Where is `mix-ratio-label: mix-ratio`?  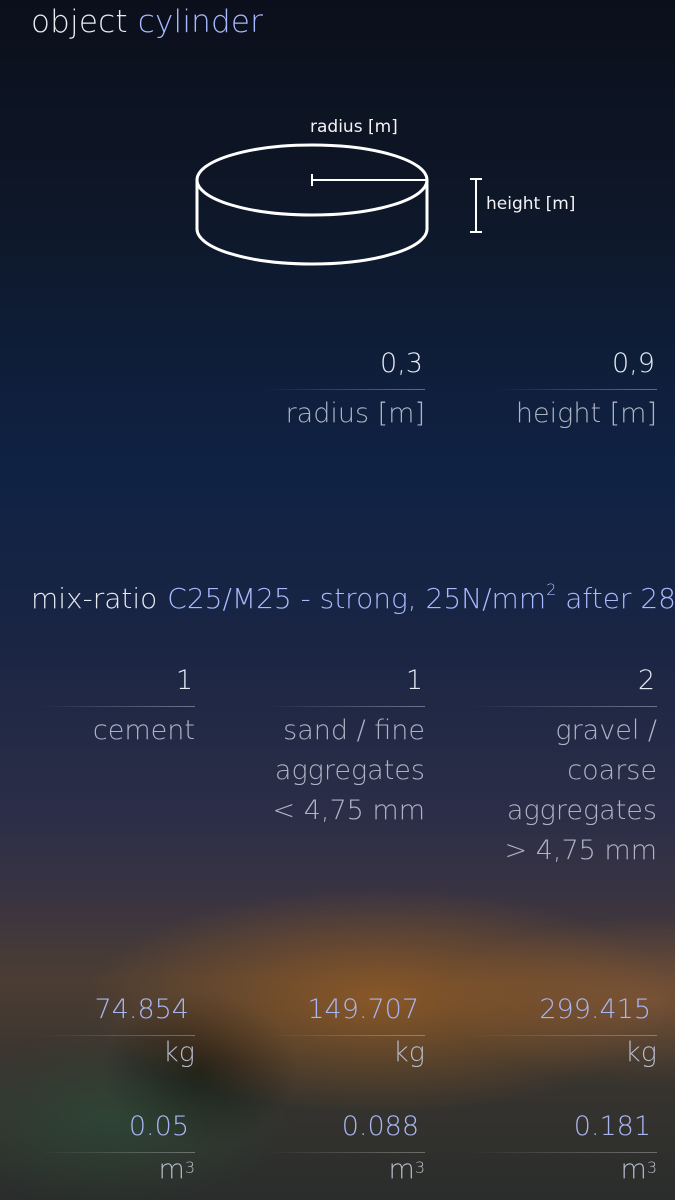 mix-ratio-label: mix-ratio is located at coordinates (94, 598).